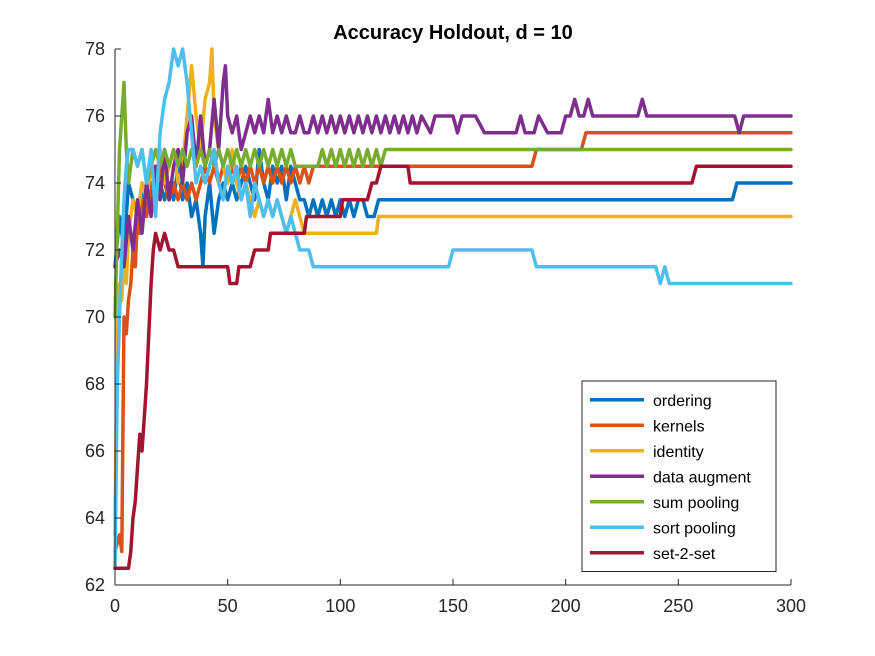 This screenshot has height=656, width=875. I want to click on y-tick-label: 64, so click(95, 518).